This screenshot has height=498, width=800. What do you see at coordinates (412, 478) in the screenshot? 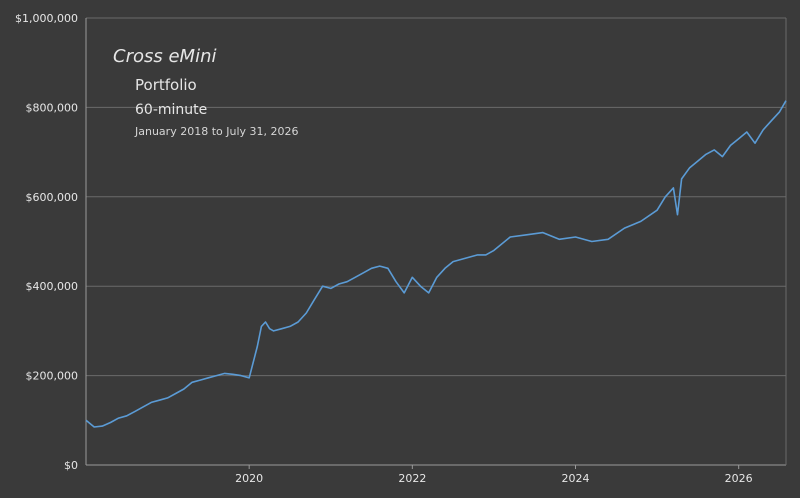
I see `x-tick-label: 2022` at bounding box center [412, 478].